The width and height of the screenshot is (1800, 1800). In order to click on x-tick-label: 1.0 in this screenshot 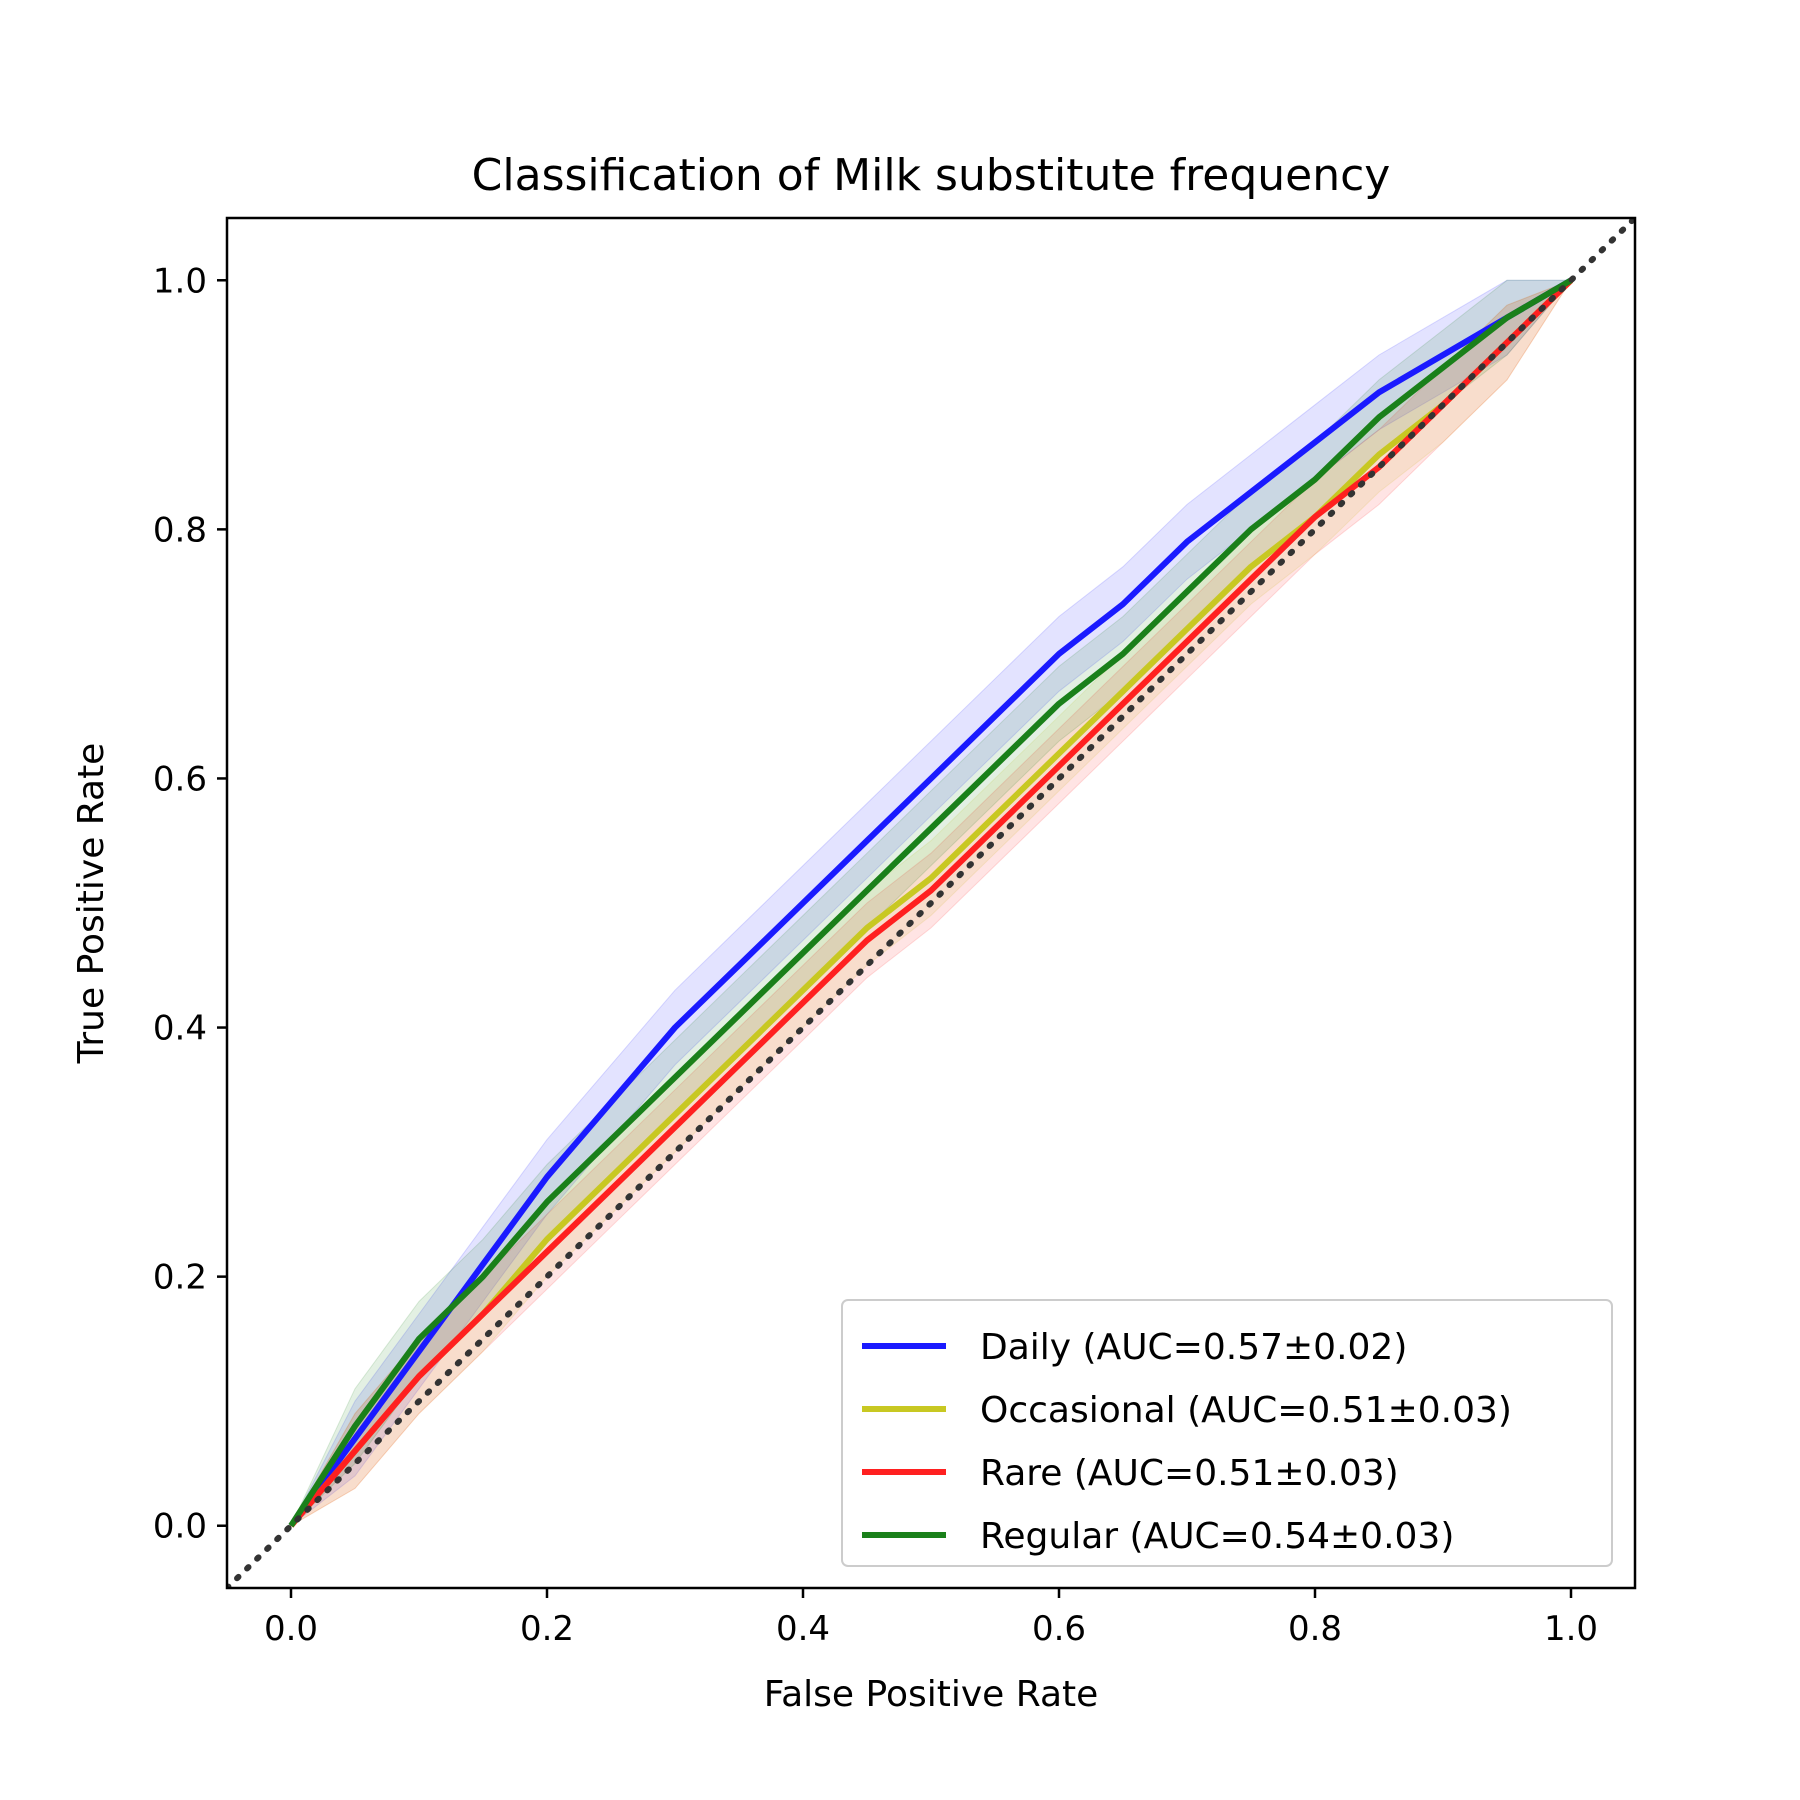, I will do `click(1571, 1629)`.